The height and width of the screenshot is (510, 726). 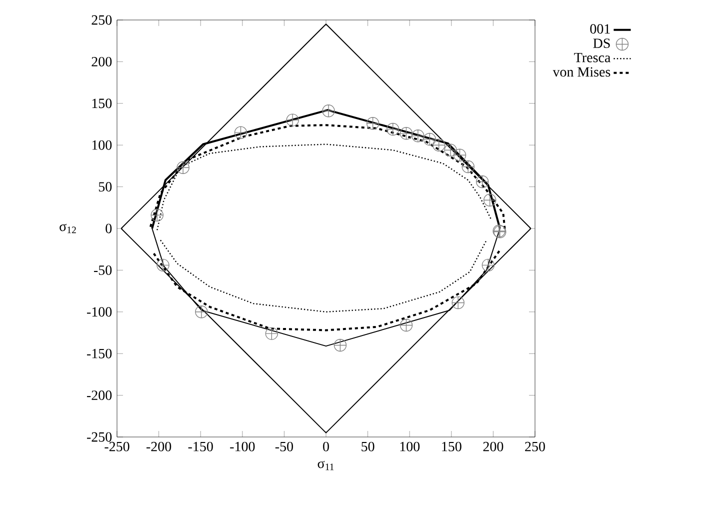 I want to click on y-tick-label: -250, so click(x=99, y=437).